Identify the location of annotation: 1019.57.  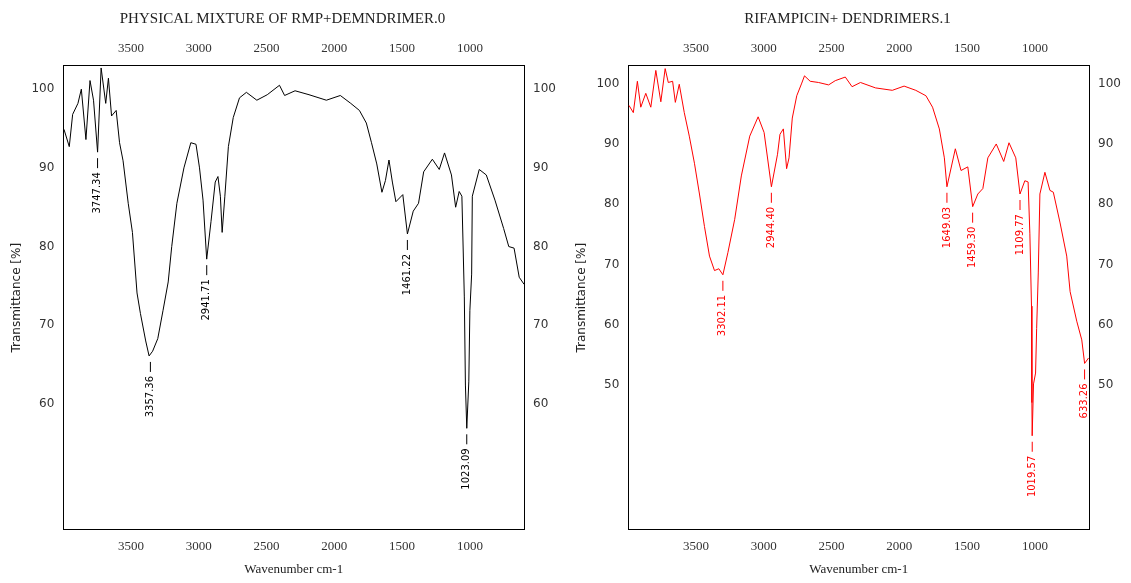
(1031, 476).